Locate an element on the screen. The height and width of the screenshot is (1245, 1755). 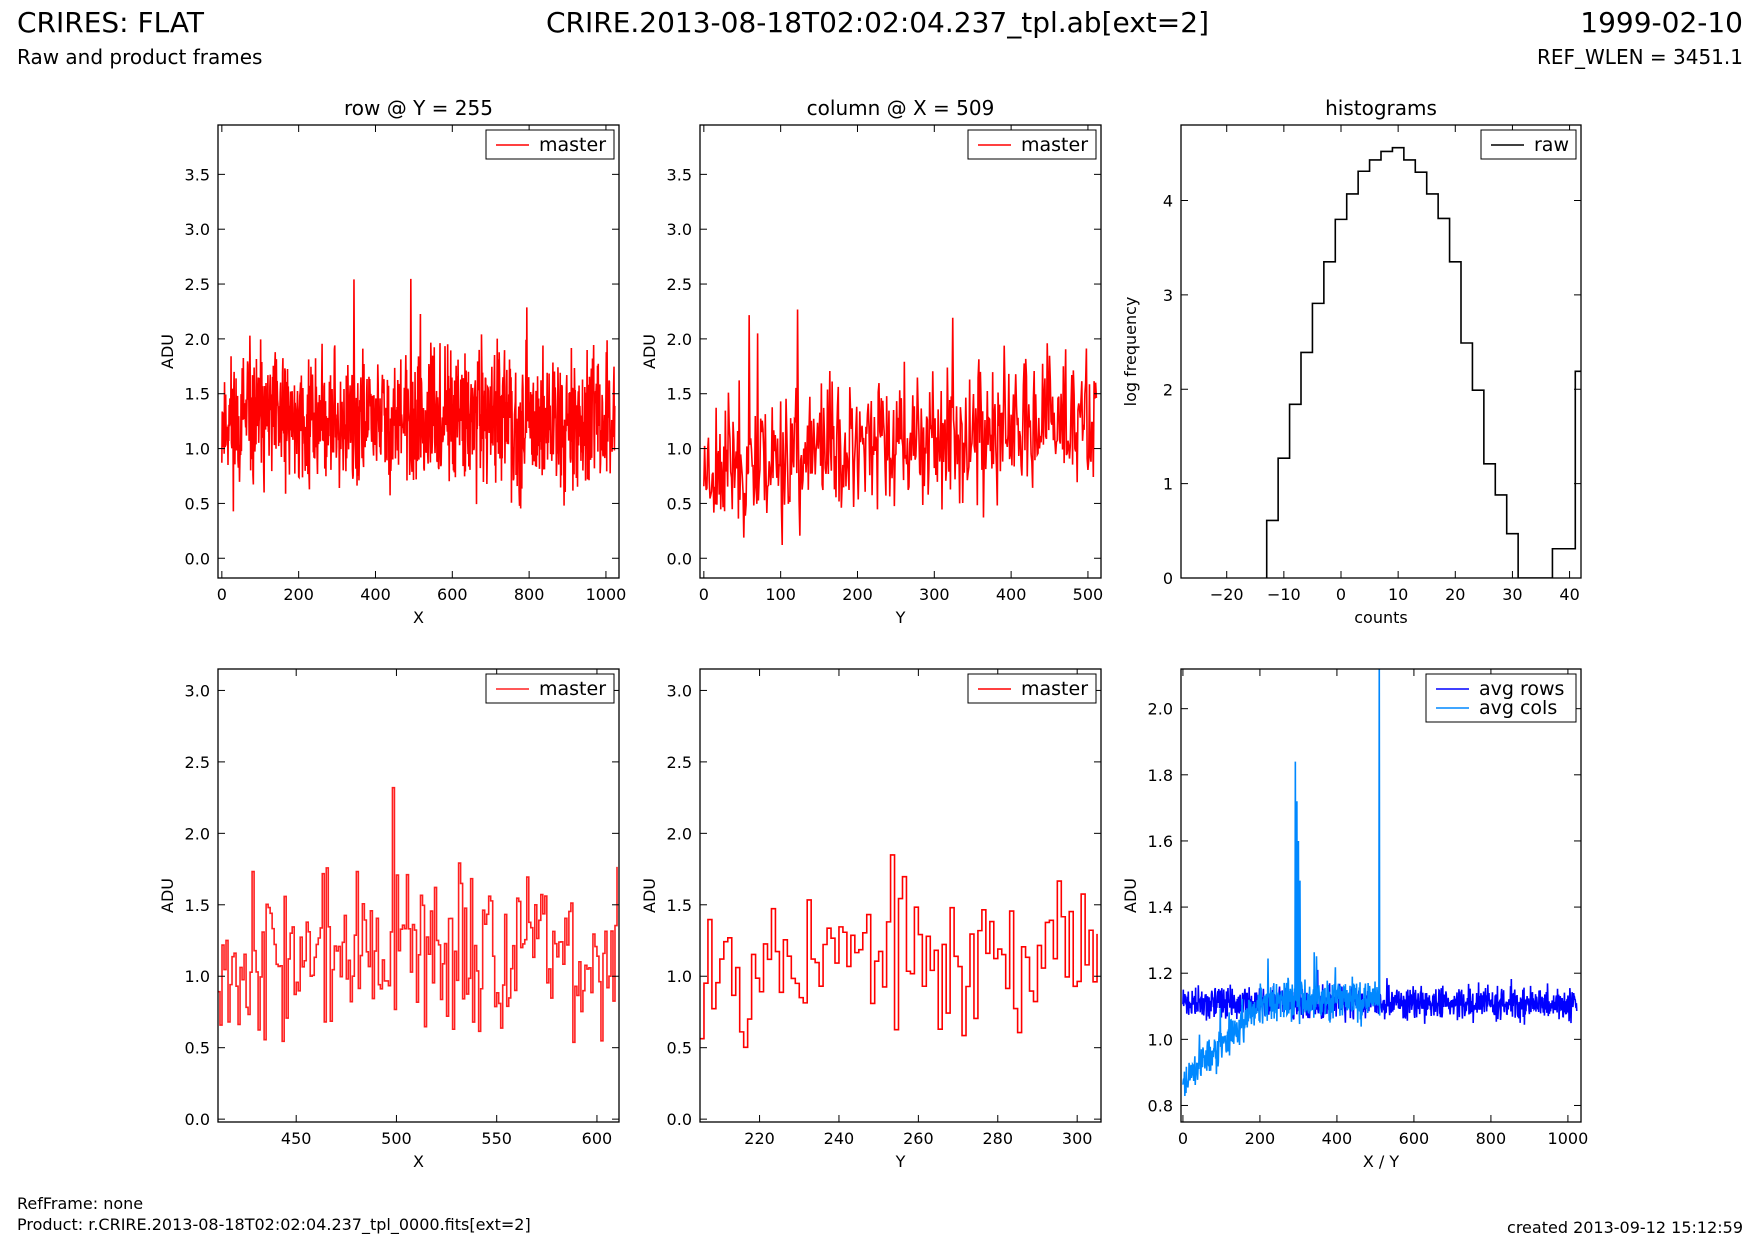
created-timestamp: created 2013-09-12 15:12:59 is located at coordinates (1625, 1227).